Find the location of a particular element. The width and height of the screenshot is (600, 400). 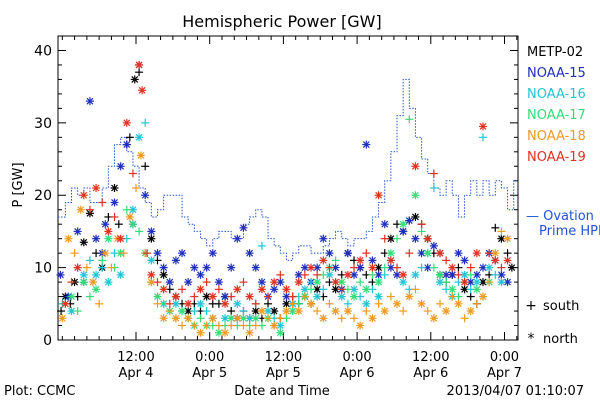

y-axis-label: P [GW] is located at coordinates (18, 184).